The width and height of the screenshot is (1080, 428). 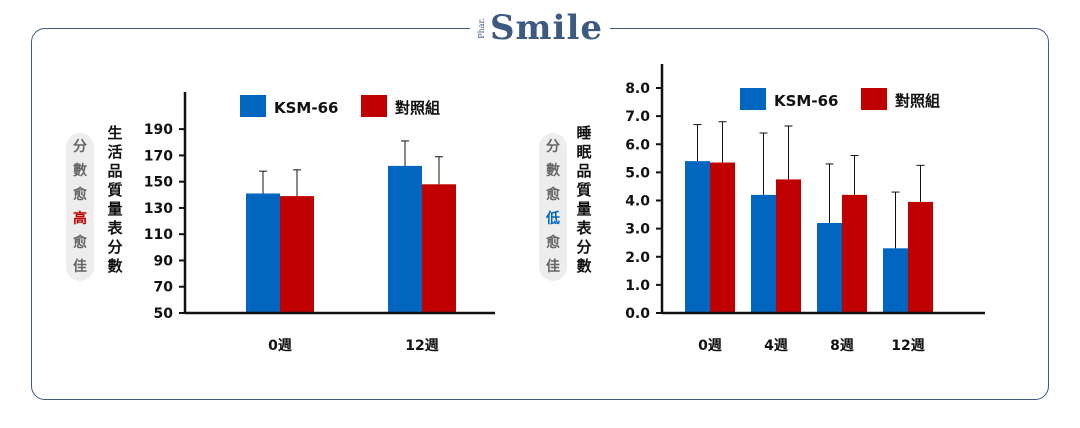 I want to click on y-tick-label: 3.0, so click(x=637, y=230).